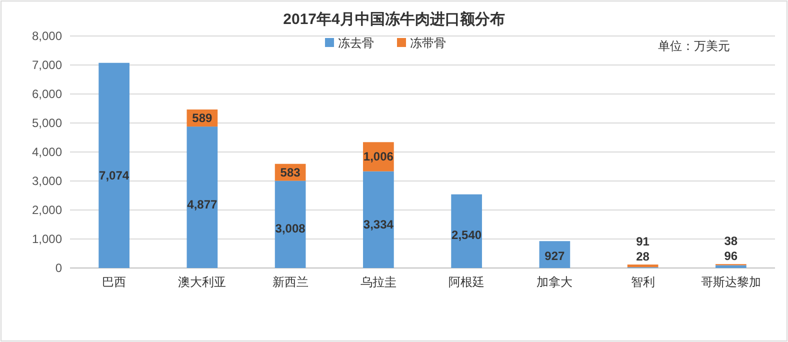 The width and height of the screenshot is (788, 342). I want to click on data-label: 583, so click(290, 172).